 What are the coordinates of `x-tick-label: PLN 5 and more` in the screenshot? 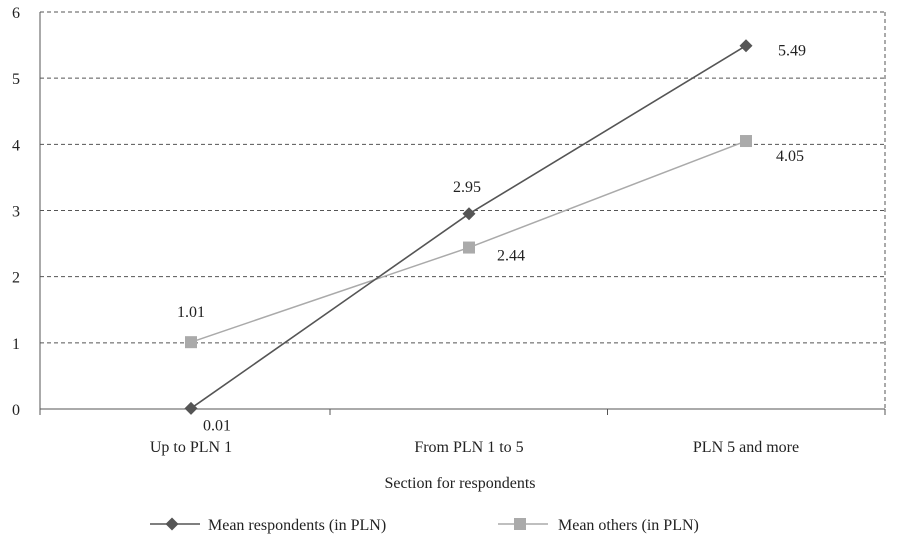 It's located at (746, 447).